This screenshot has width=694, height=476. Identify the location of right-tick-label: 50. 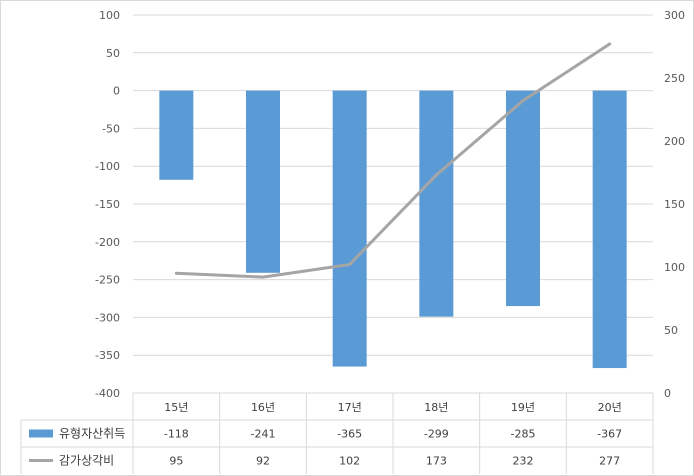
(671, 330).